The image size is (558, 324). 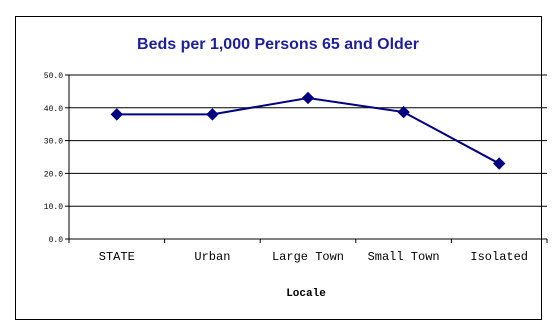 I want to click on y-tick-label-1: 10.0, so click(x=53, y=207).